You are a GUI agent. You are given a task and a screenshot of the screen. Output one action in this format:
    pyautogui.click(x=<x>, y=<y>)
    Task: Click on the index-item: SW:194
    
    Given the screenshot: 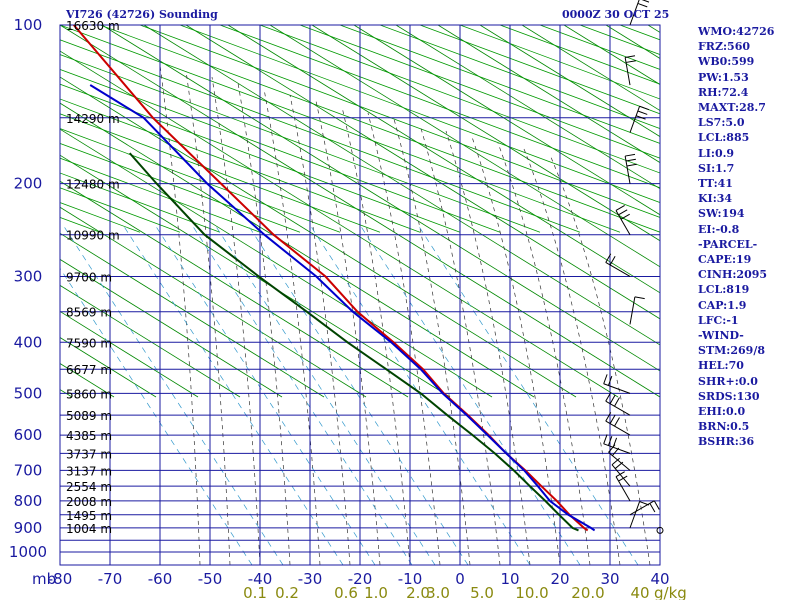 What is the action you would take?
    pyautogui.click(x=721, y=214)
    